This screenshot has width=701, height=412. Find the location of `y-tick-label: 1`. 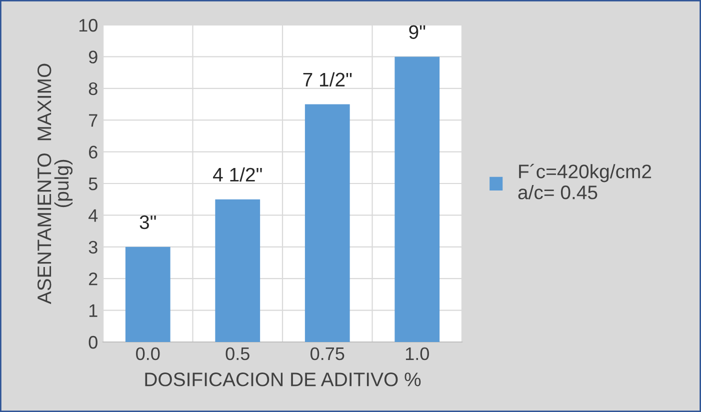

y-tick-label: 1 is located at coordinates (93, 310).